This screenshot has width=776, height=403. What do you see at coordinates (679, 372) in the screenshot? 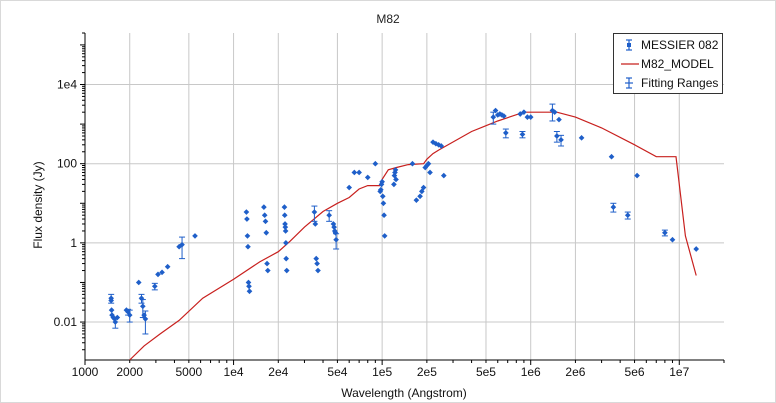
I see `x-tick-label: 1e7` at bounding box center [679, 372].